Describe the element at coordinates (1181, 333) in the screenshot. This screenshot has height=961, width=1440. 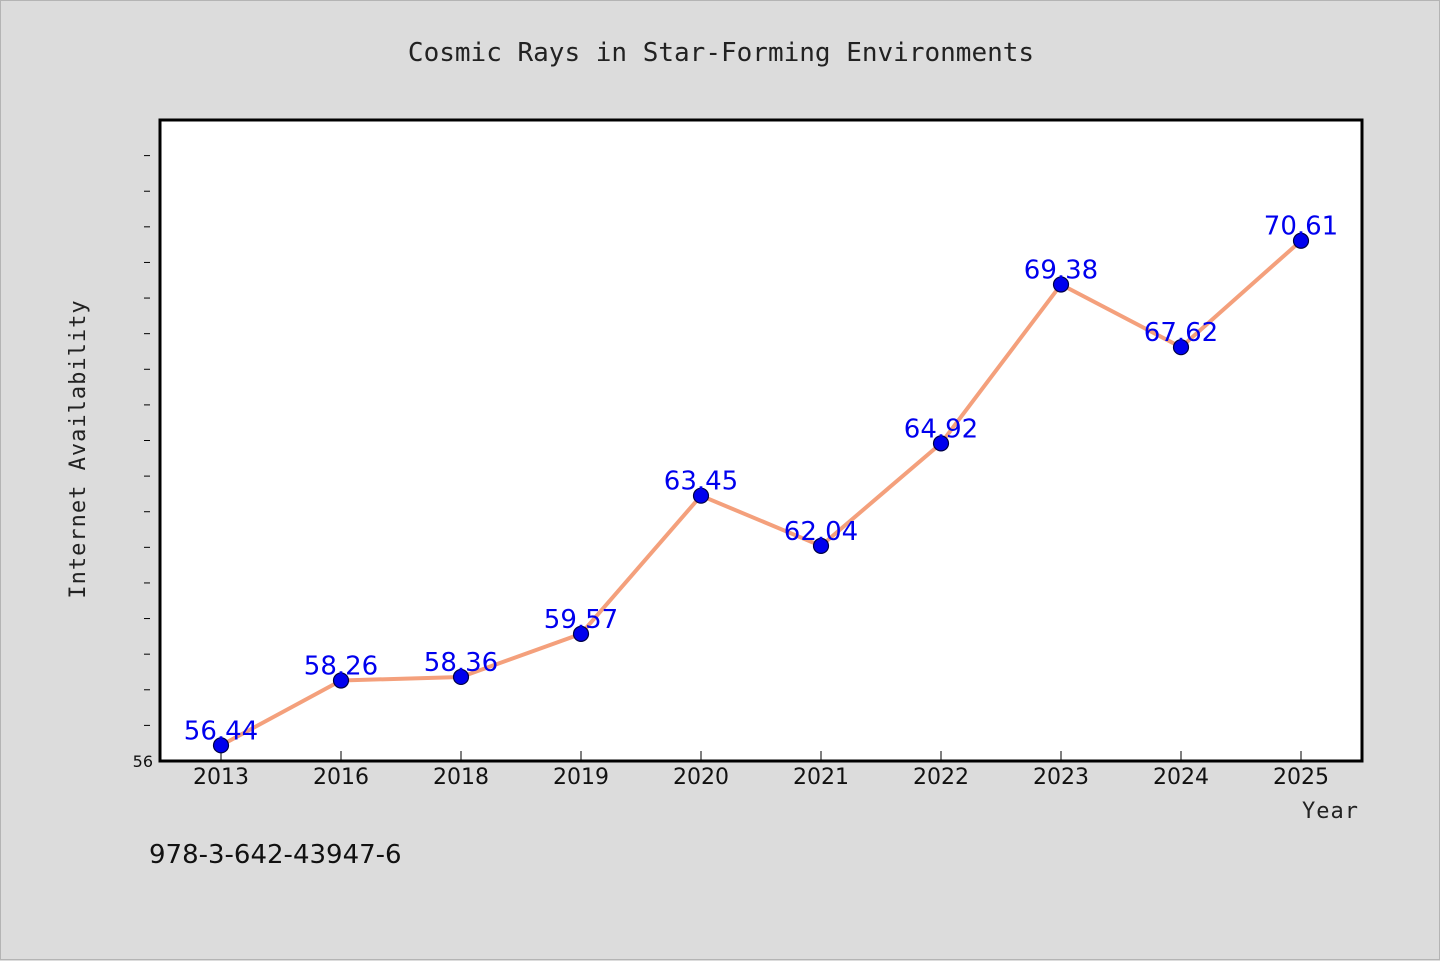
I see `data-label: 67.62` at that location.